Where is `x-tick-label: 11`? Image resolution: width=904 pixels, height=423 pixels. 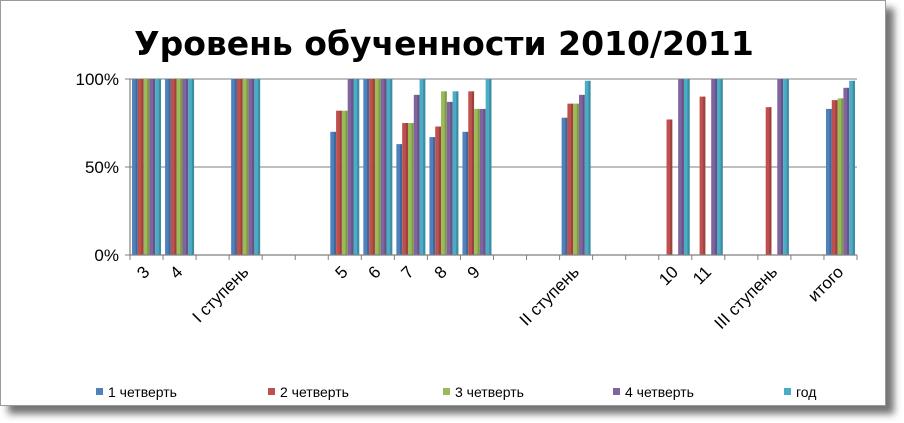 x-tick-label: 11 is located at coordinates (702, 275).